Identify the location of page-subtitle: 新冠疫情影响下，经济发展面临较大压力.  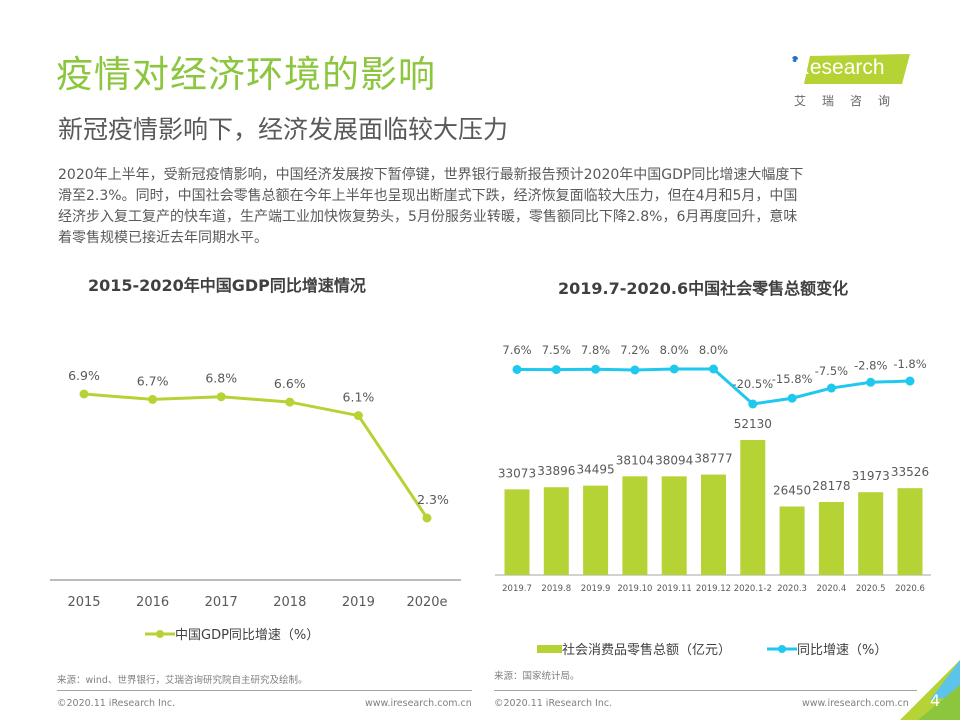
(283, 129).